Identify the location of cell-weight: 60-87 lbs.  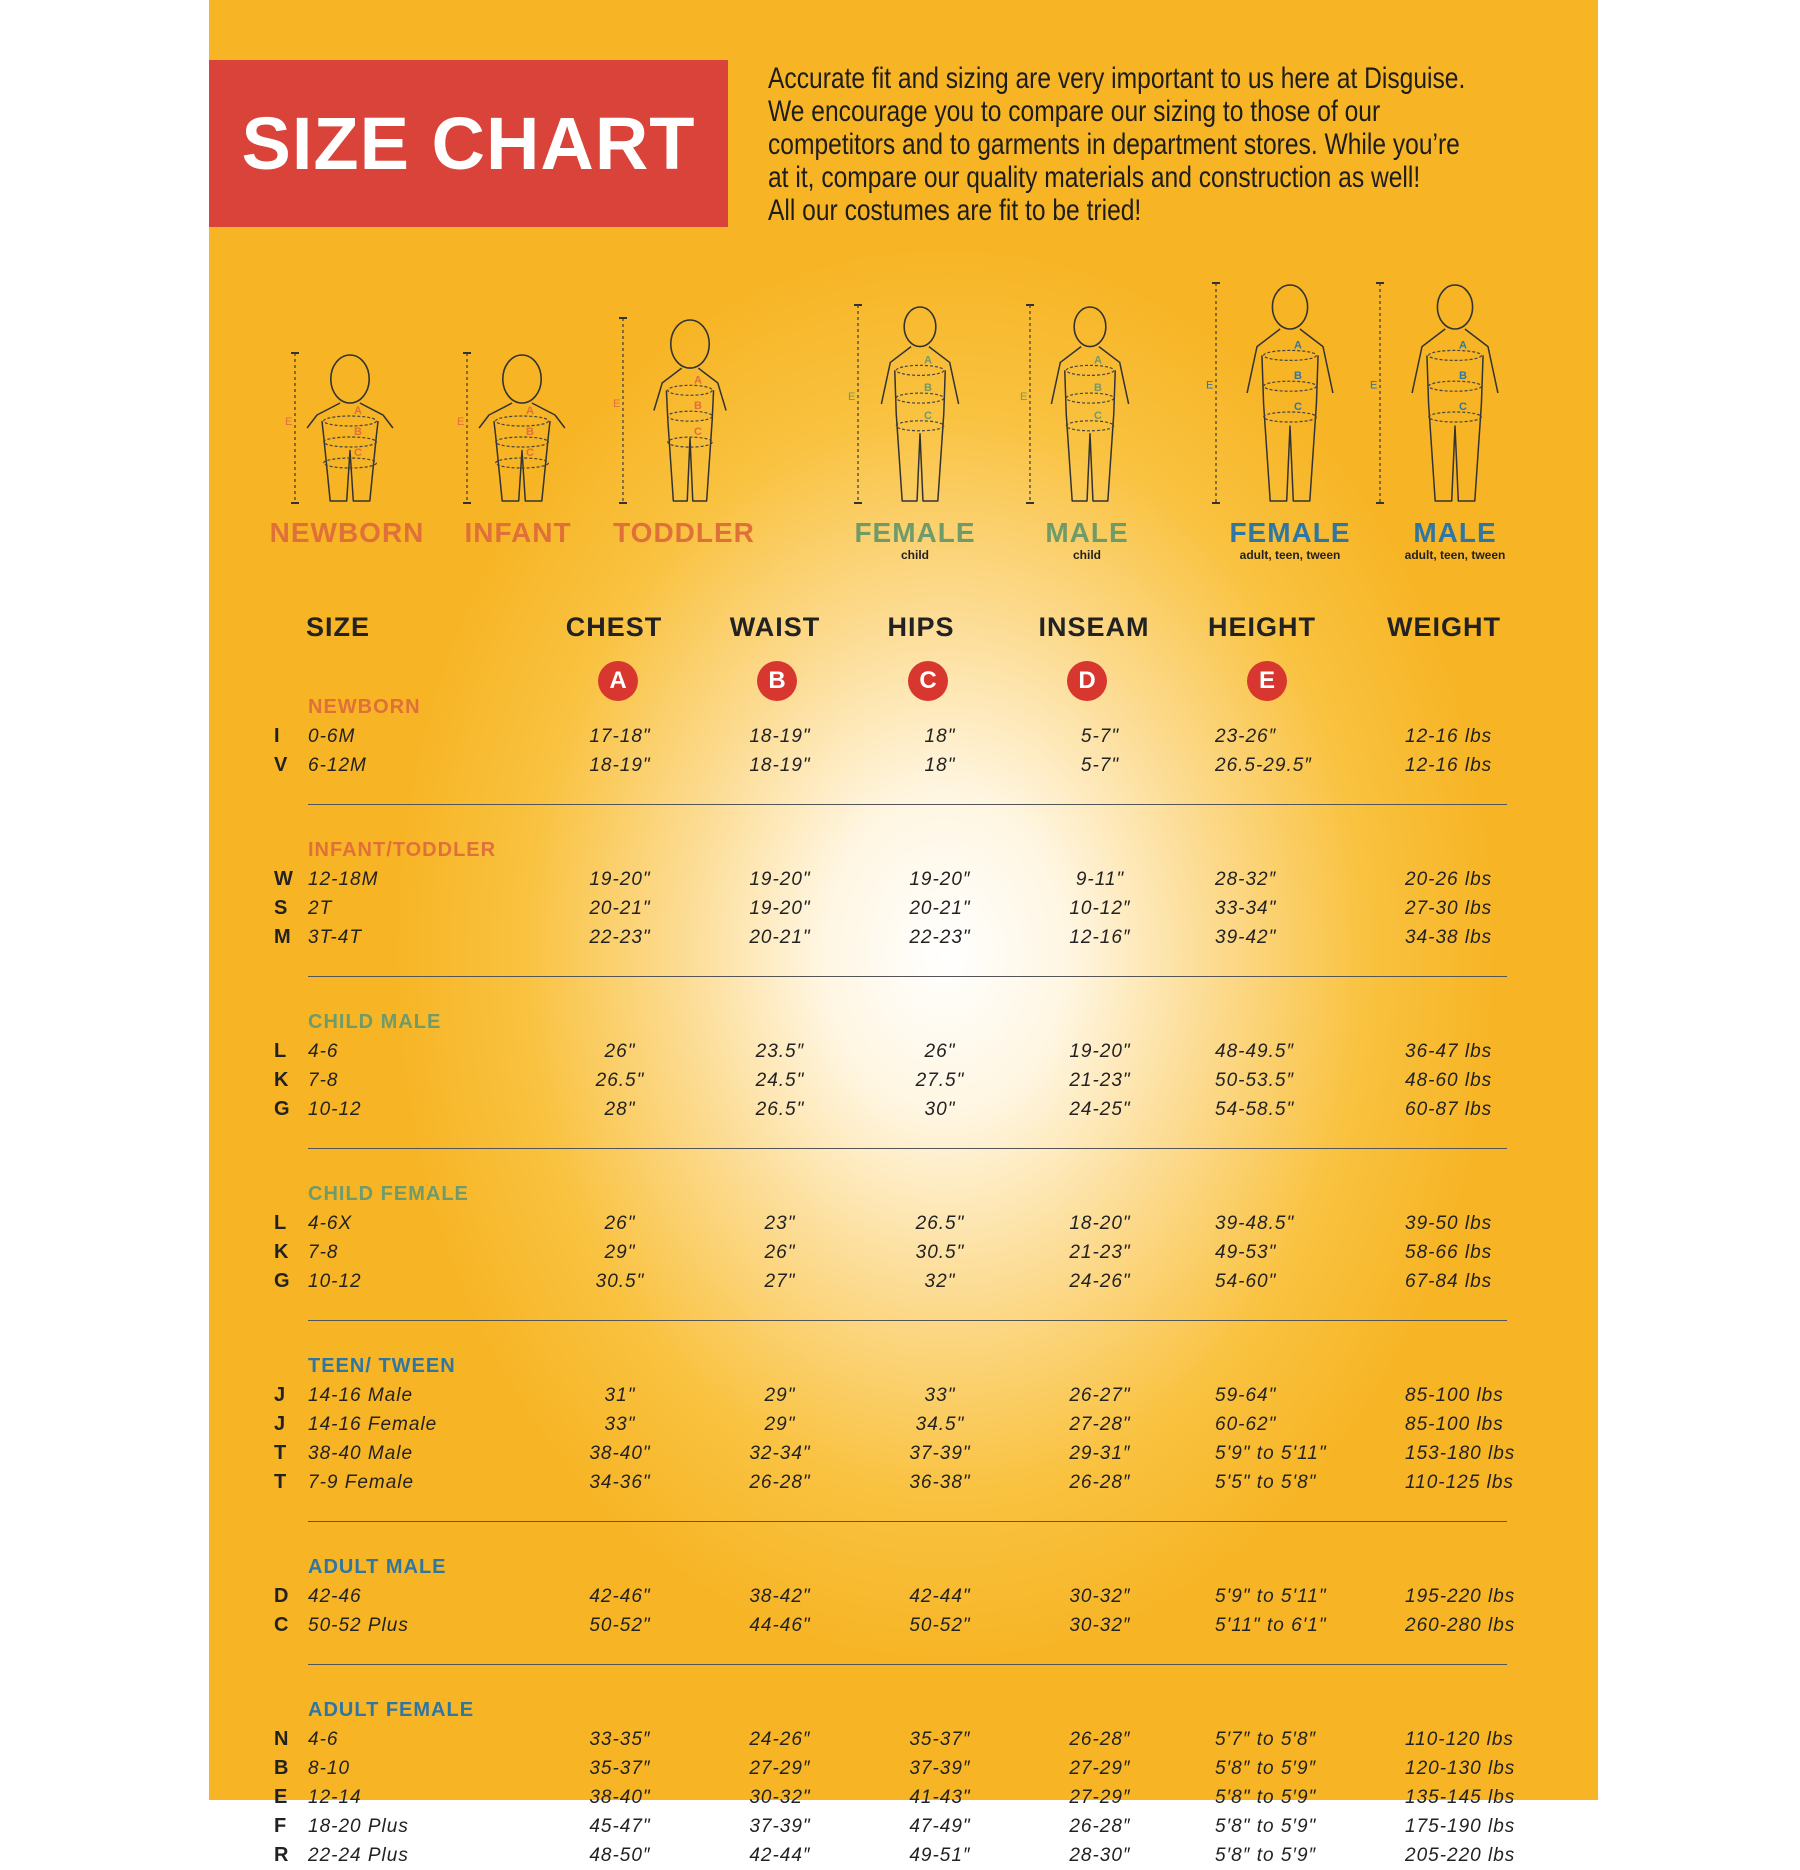
(1449, 1109).